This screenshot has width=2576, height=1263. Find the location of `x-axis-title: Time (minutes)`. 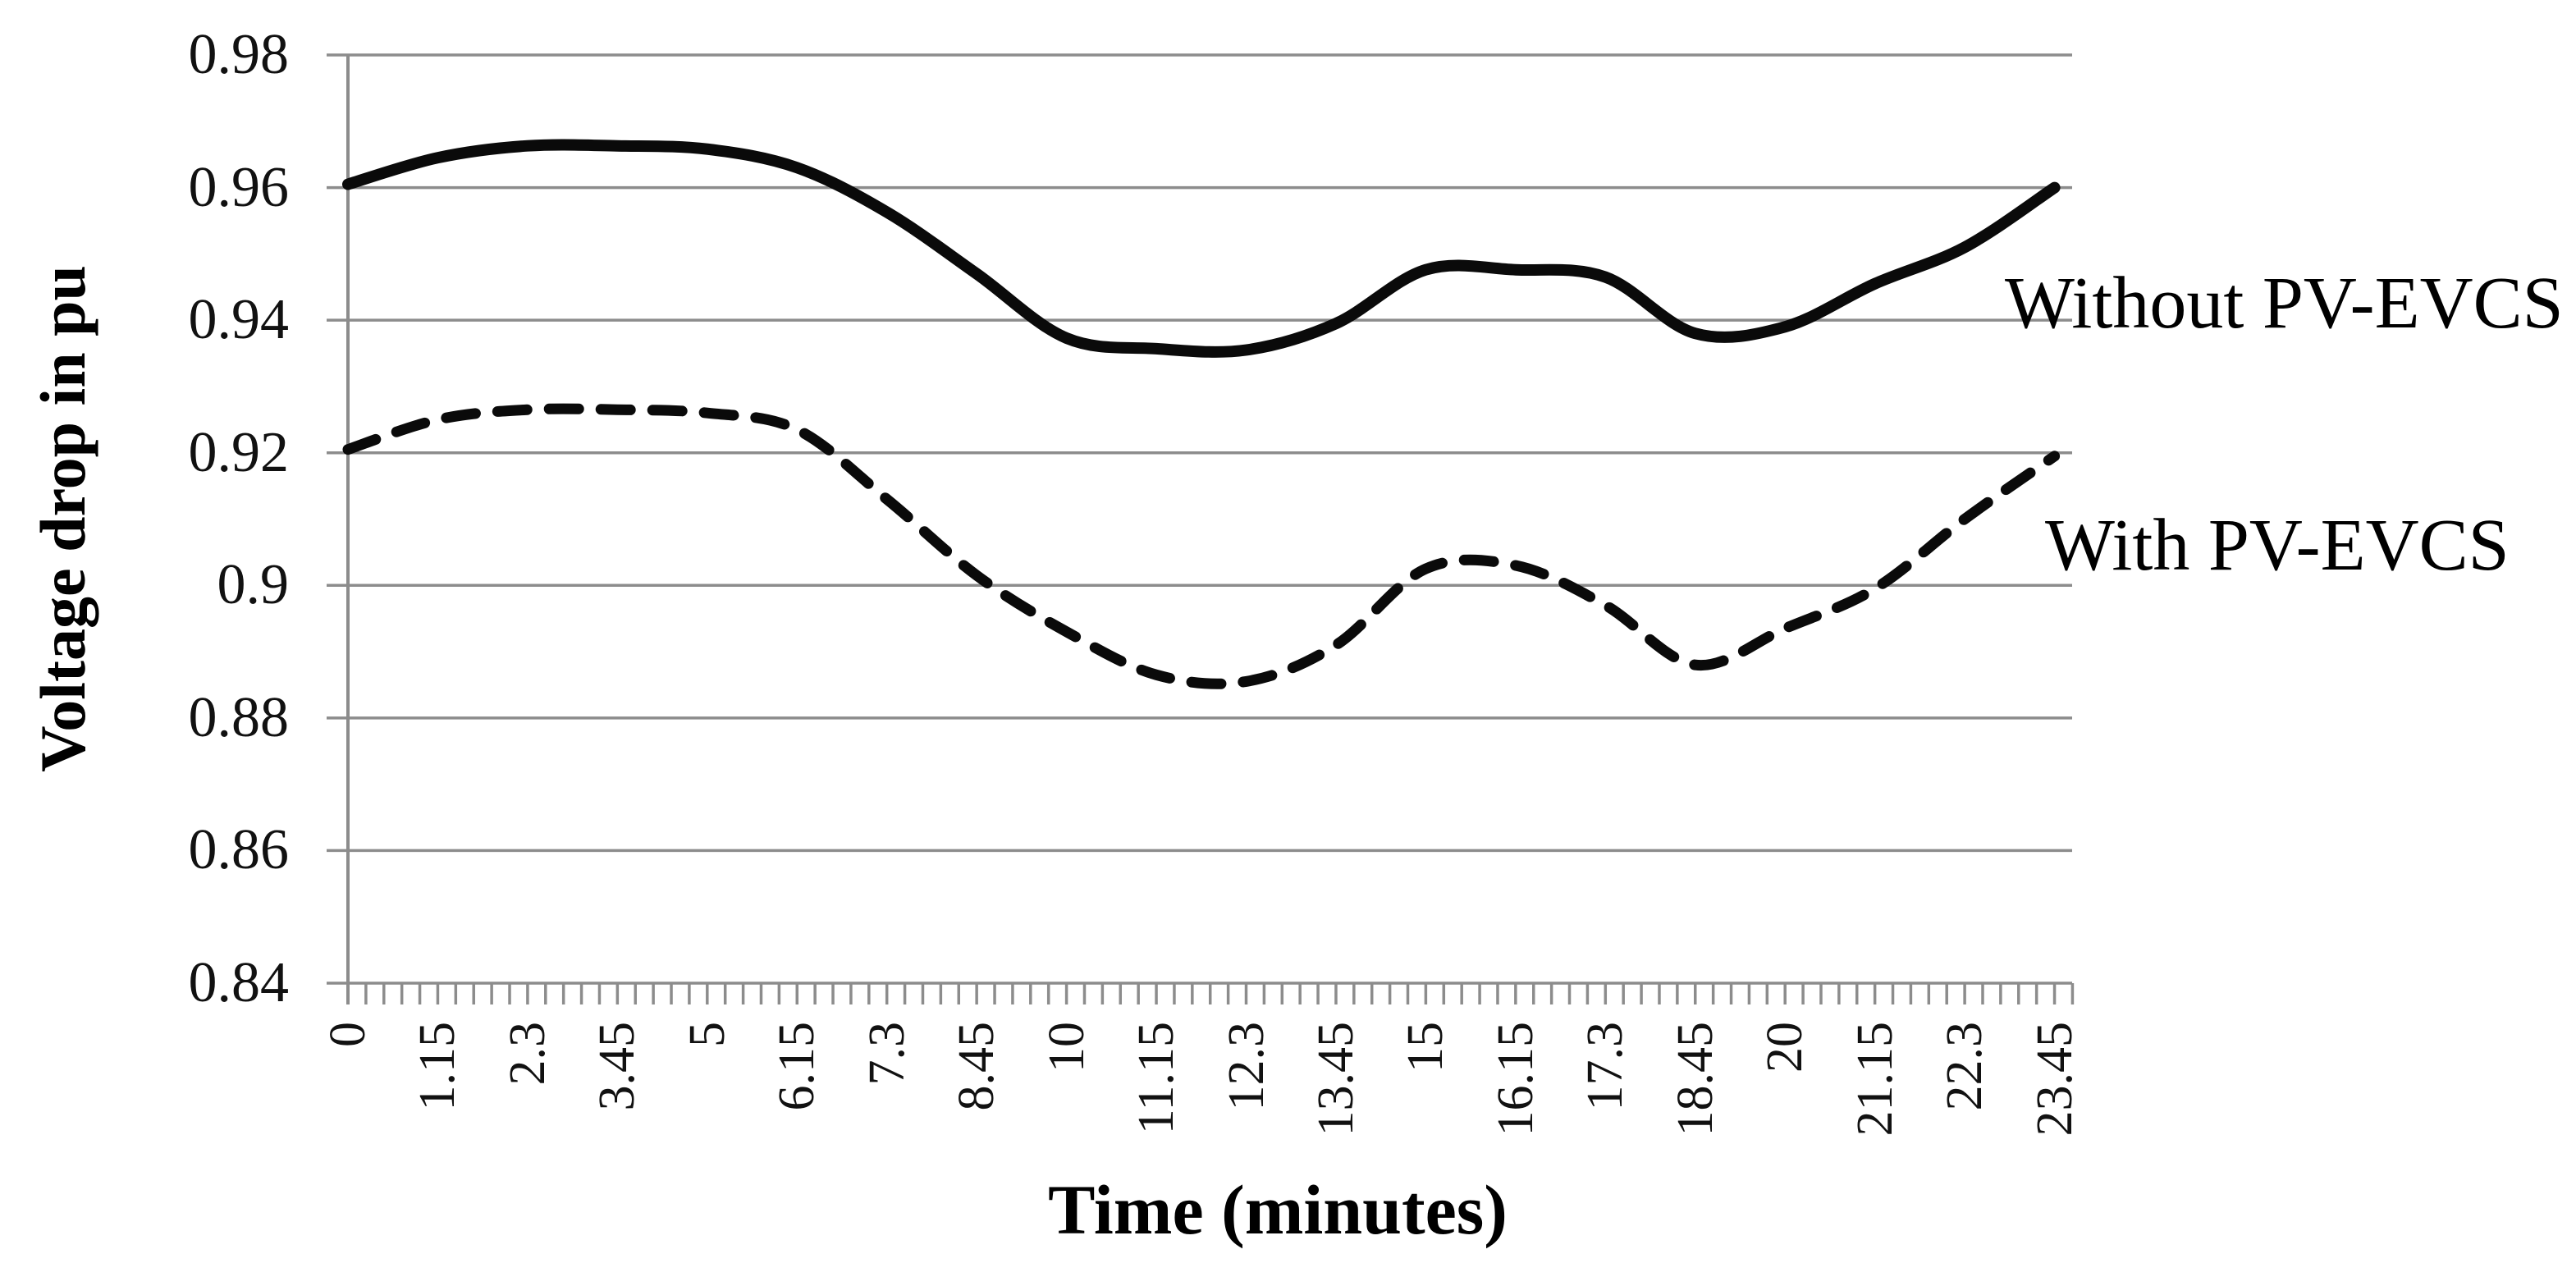

x-axis-title: Time (minutes) is located at coordinates (1278, 1209).